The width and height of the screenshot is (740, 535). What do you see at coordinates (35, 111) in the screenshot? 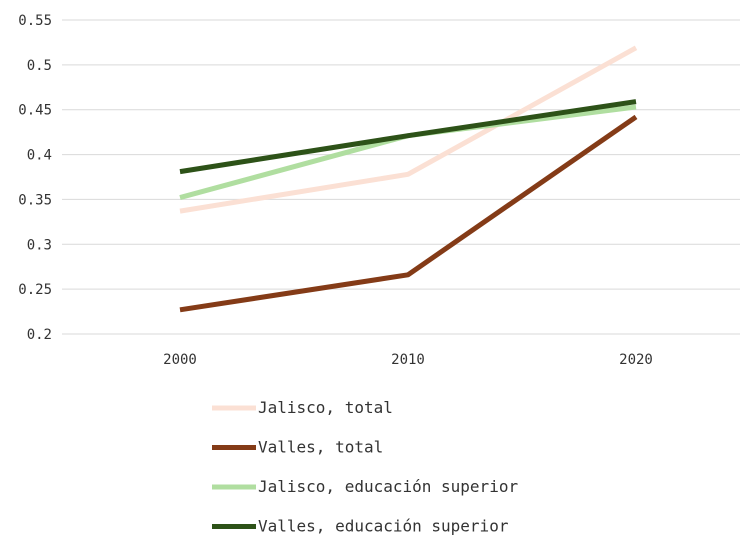
I see `y-tick-label: 0.45` at bounding box center [35, 111].